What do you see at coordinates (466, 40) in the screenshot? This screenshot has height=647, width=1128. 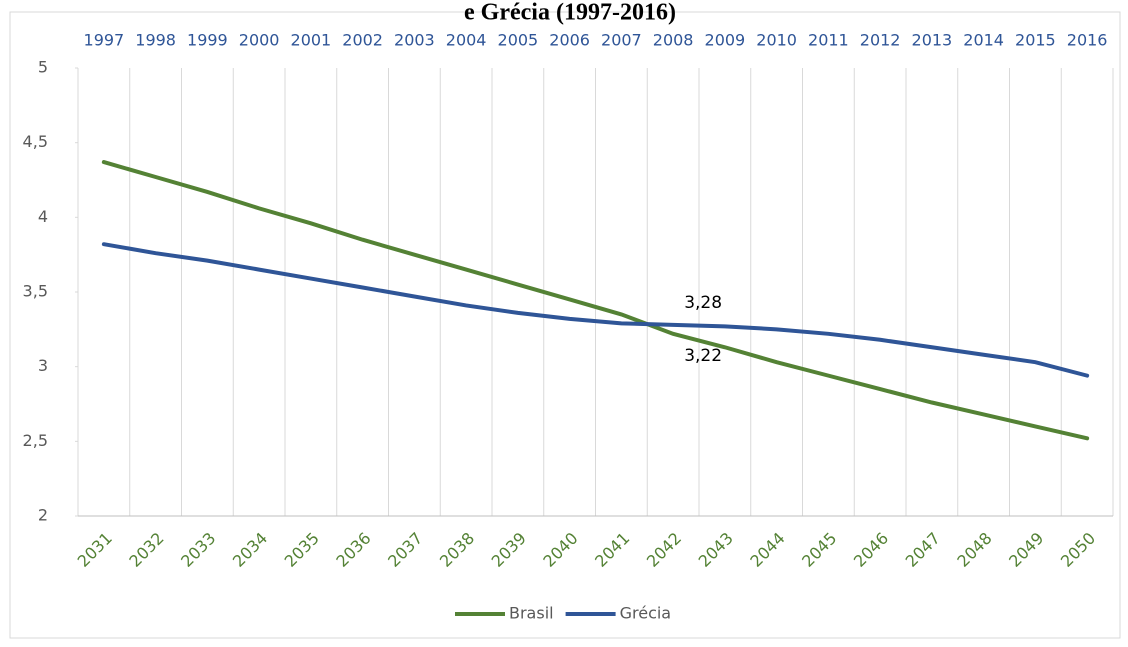 I see `x2-tick-label: 2004` at bounding box center [466, 40].